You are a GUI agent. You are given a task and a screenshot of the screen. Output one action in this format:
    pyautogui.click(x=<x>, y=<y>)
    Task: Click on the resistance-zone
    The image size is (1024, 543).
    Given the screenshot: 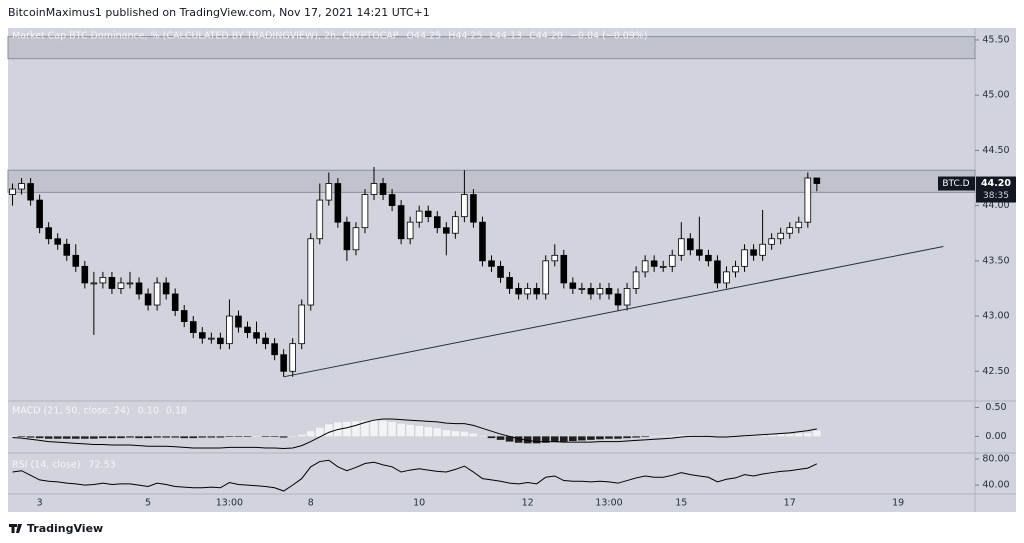 What is the action you would take?
    pyautogui.click(x=491, y=48)
    